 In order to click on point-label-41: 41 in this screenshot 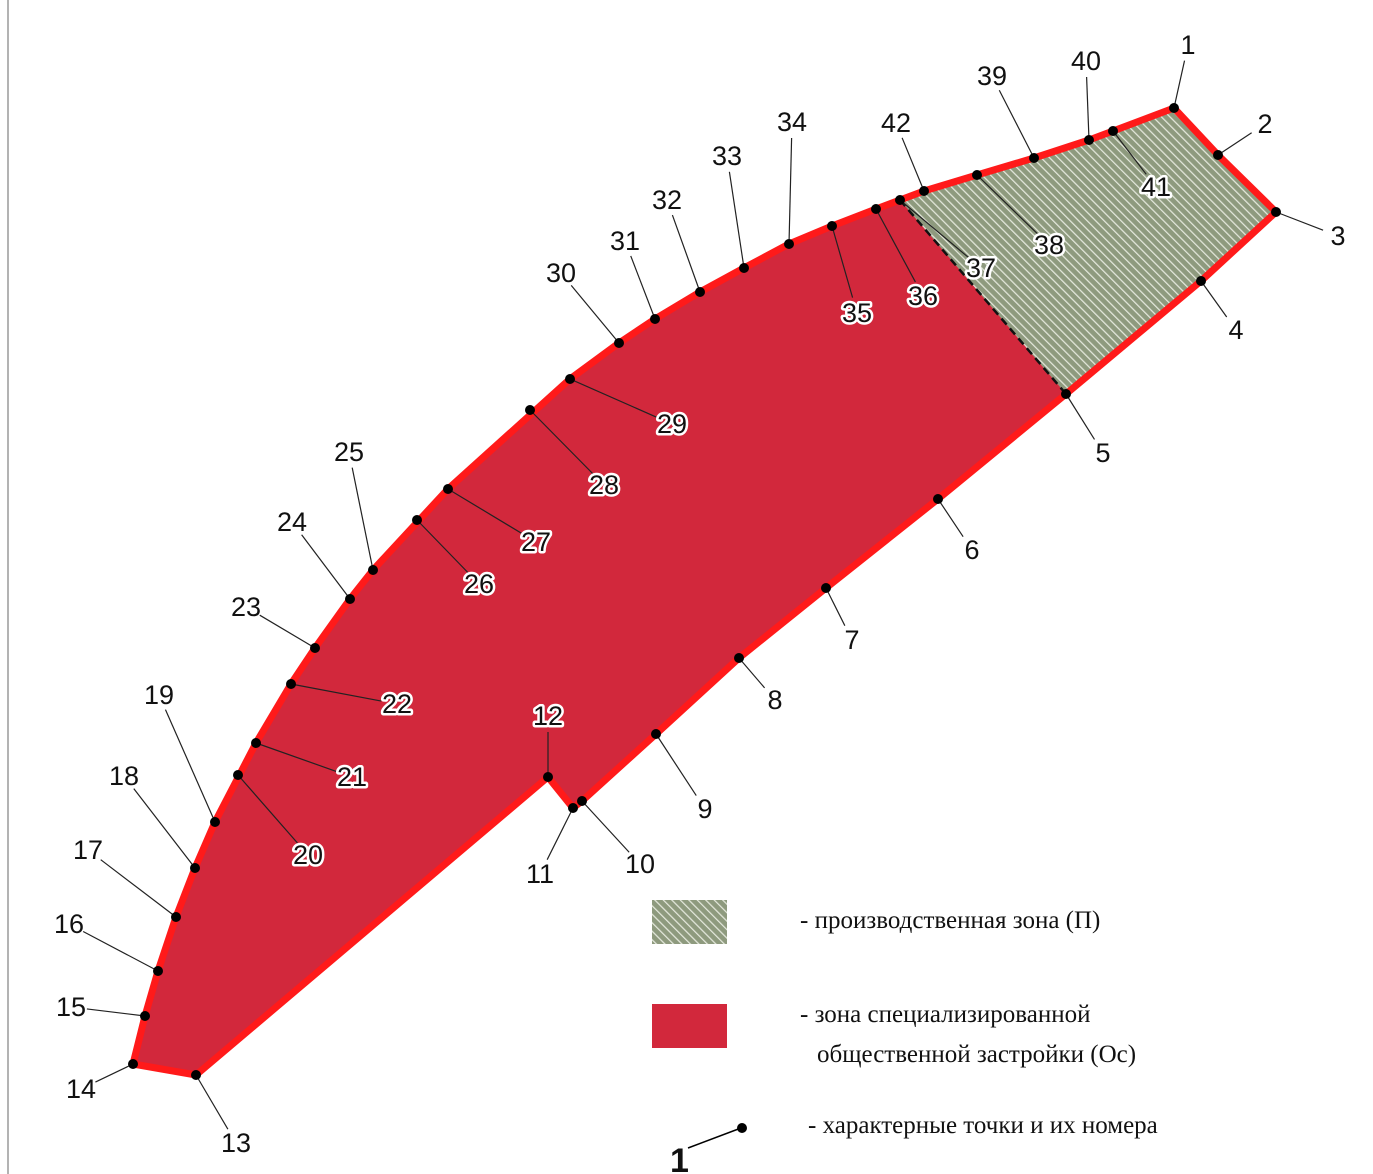, I will do `click(1156, 187)`.